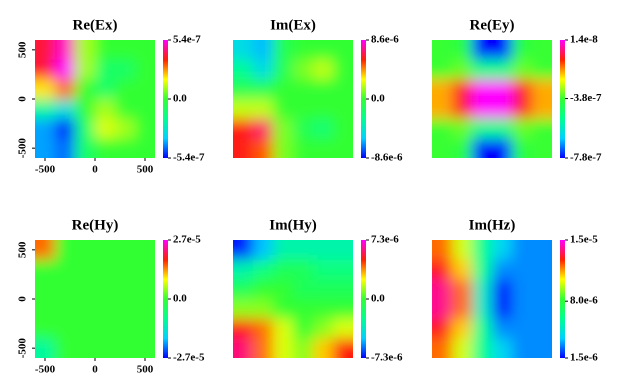 This screenshot has width=618, height=383. What do you see at coordinates (23, 99) in the screenshot?
I see `y-tick-label: 0` at bounding box center [23, 99].